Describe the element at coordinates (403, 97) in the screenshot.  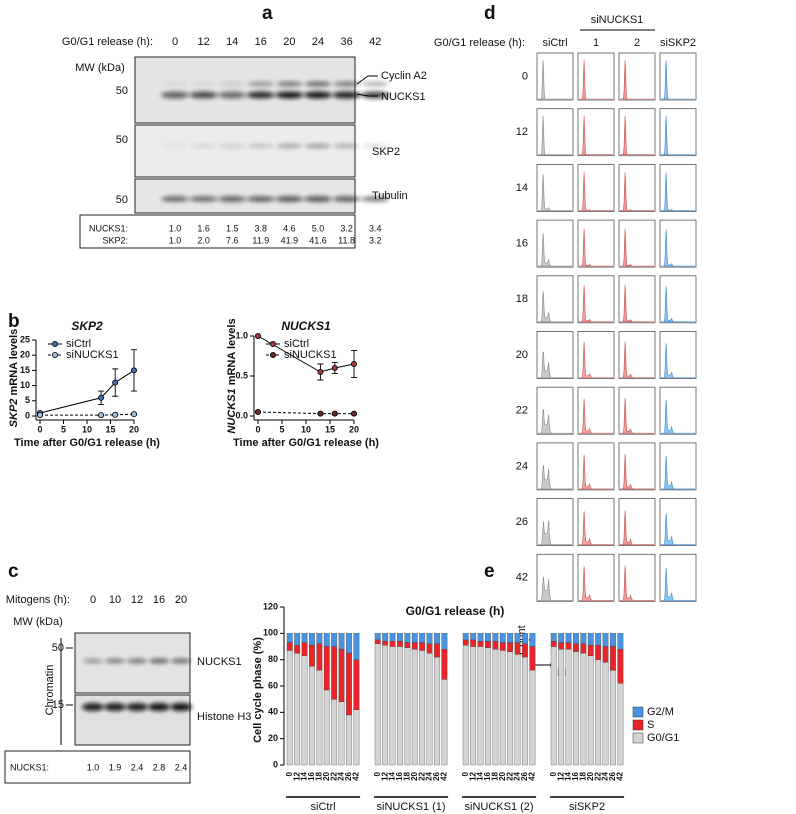
I see `band-label: NUCKS1` at that location.